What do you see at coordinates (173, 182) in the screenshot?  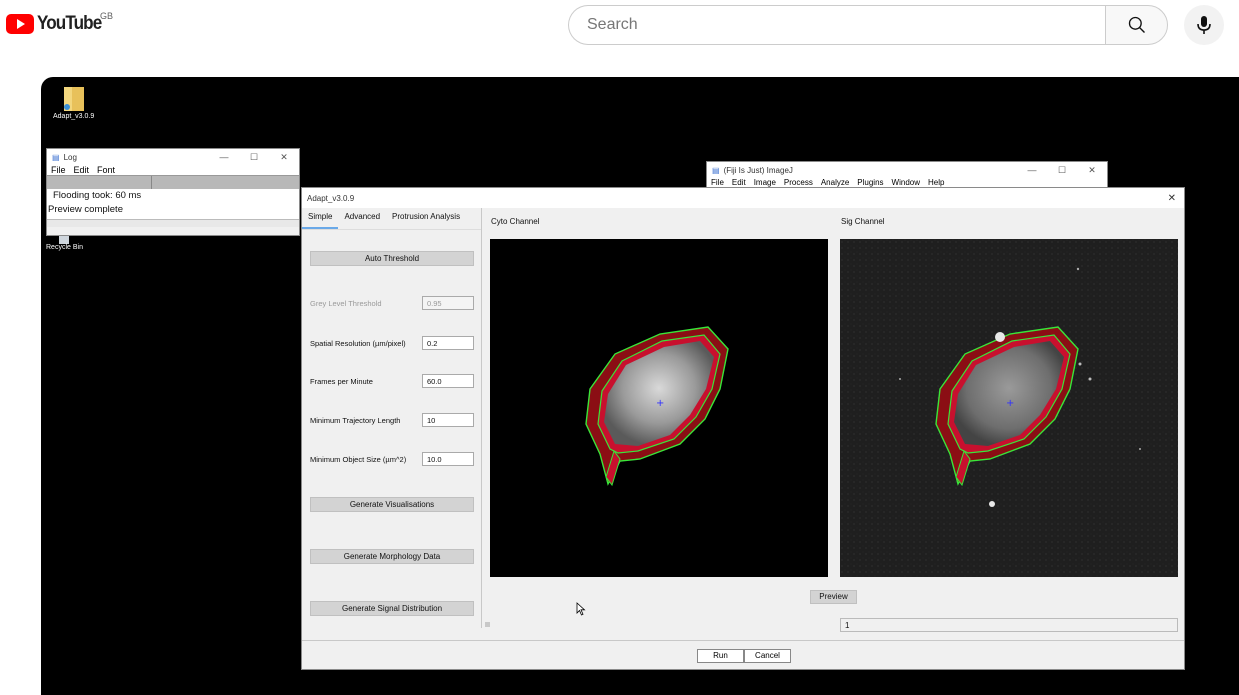 I see `log-header` at bounding box center [173, 182].